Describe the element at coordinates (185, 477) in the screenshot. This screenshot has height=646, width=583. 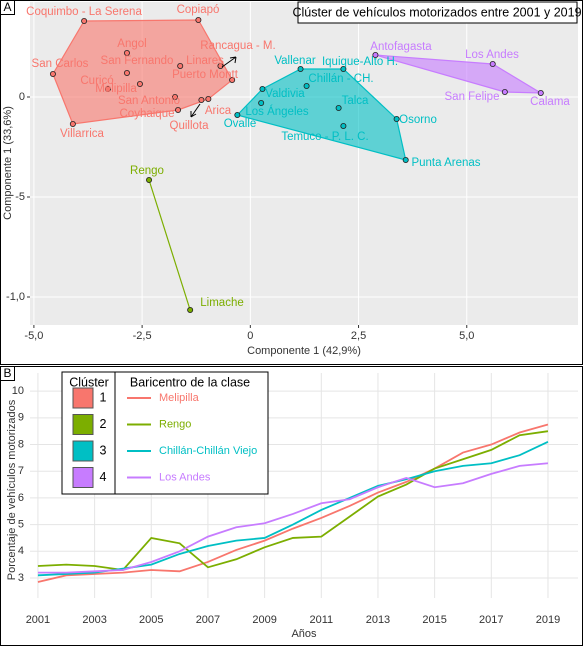
I see `legend-label: Los Andes` at that location.